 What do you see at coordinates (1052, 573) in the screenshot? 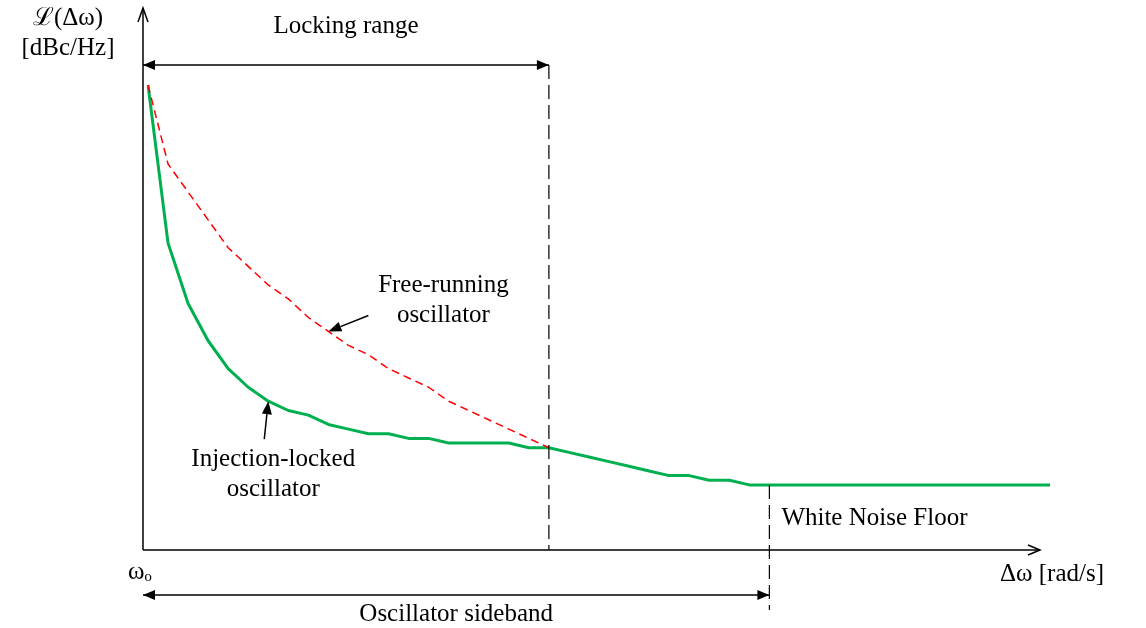
I see `x-axis-title: Δω [rad/s]` at bounding box center [1052, 573].